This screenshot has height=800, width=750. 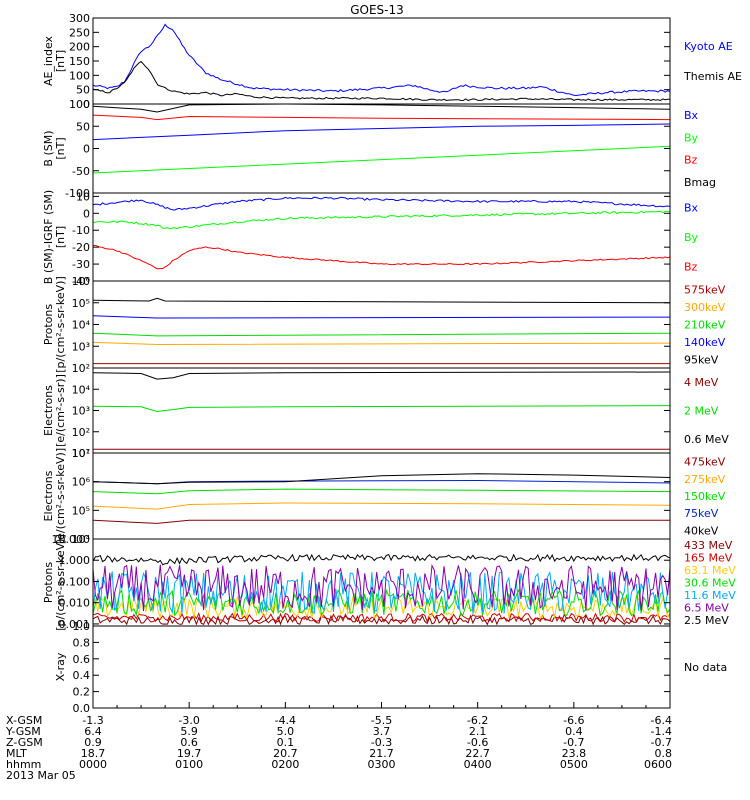 I want to click on legend-entry: 11.6 MeV, so click(x=710, y=595).